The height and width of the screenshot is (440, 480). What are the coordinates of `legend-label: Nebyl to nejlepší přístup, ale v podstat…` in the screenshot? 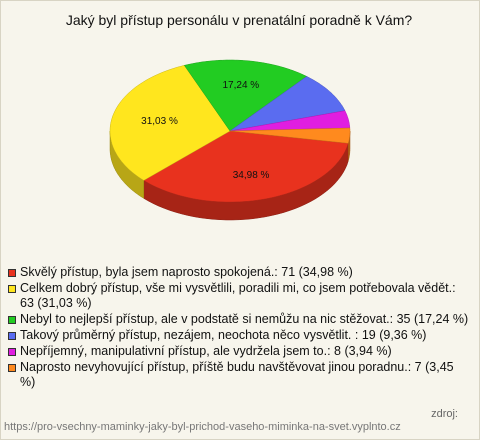 It's located at (244, 319).